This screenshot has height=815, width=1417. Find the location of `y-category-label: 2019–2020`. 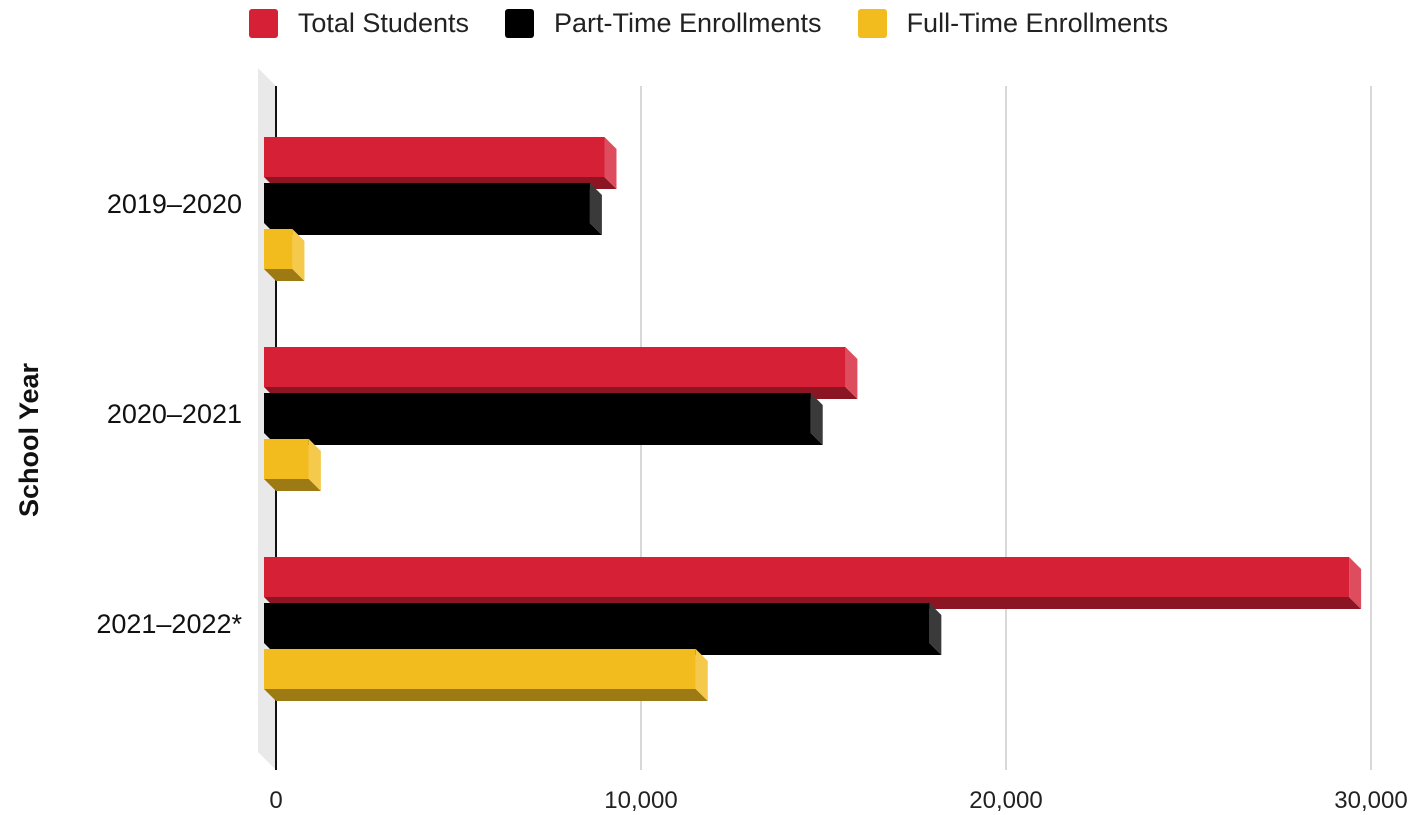

y-category-label: 2019–2020 is located at coordinates (174, 204).